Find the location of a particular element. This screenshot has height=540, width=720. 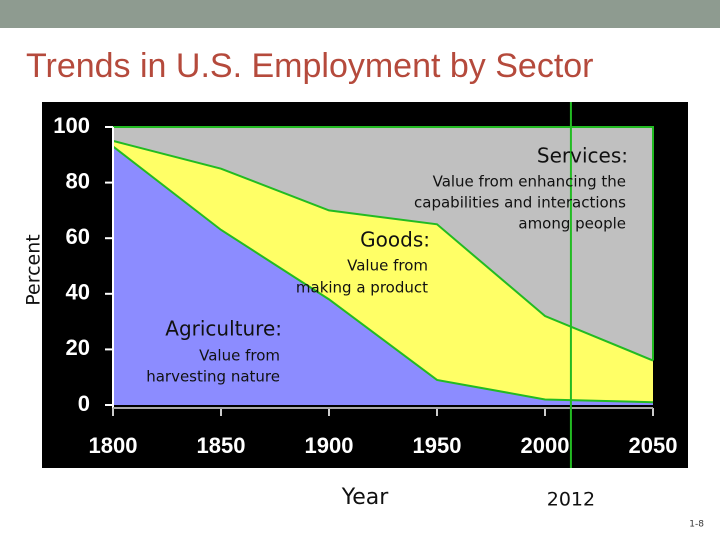

series-description: making a product is located at coordinates (362, 288).